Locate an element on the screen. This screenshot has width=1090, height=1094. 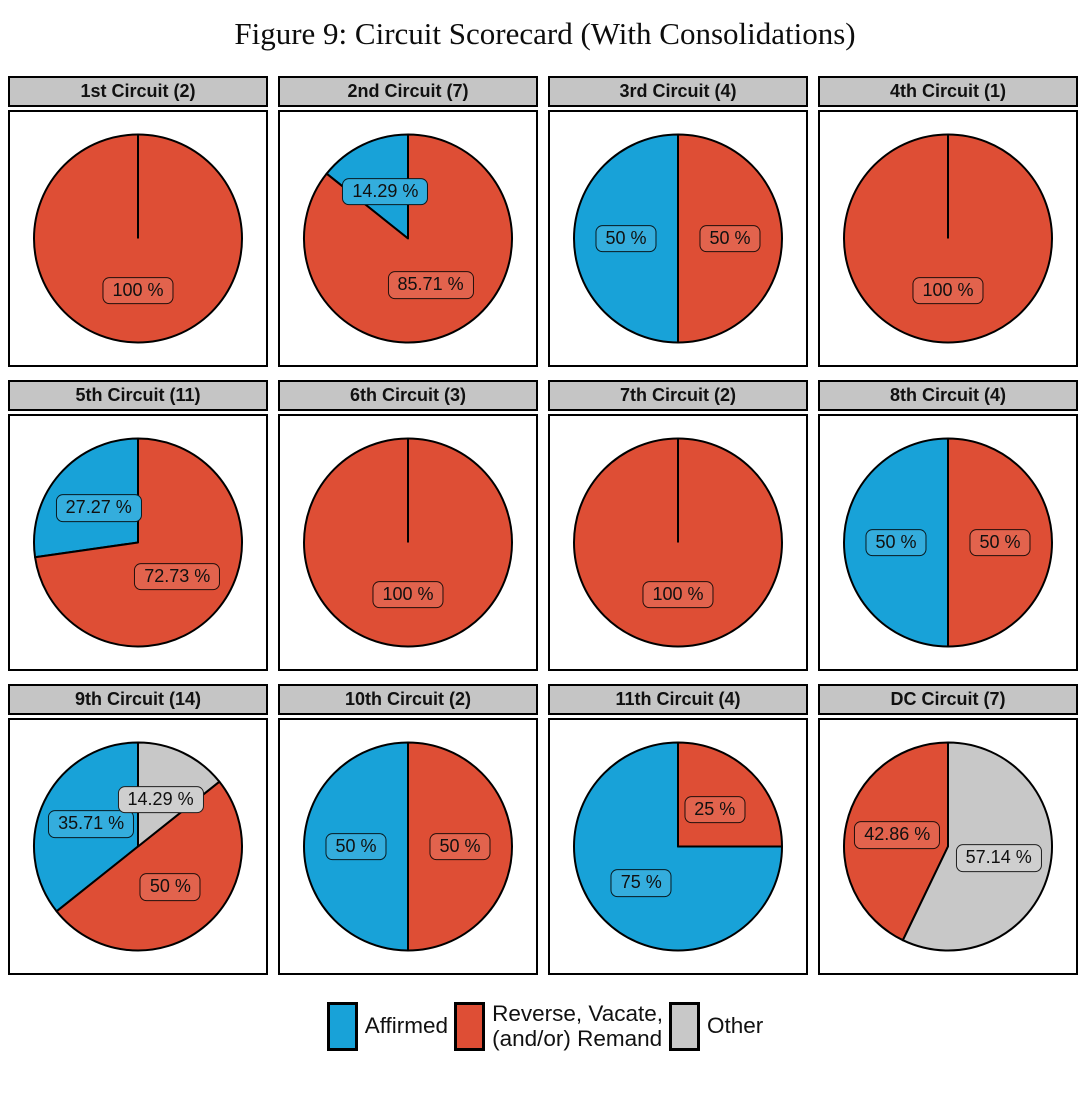
legend-item-other: Other is located at coordinates (716, 1027).